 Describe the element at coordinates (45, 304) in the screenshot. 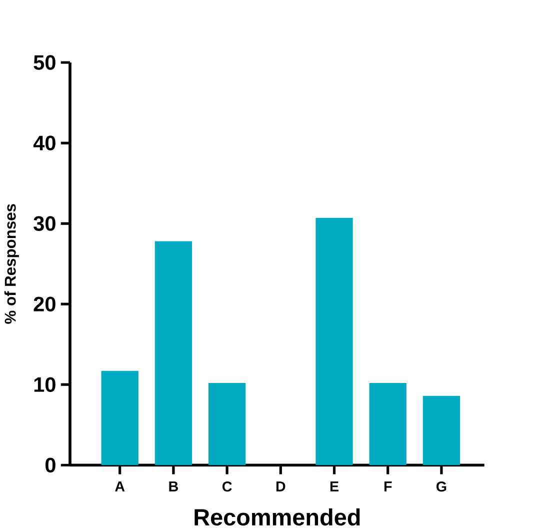

I see `y-tick-label: 20` at that location.